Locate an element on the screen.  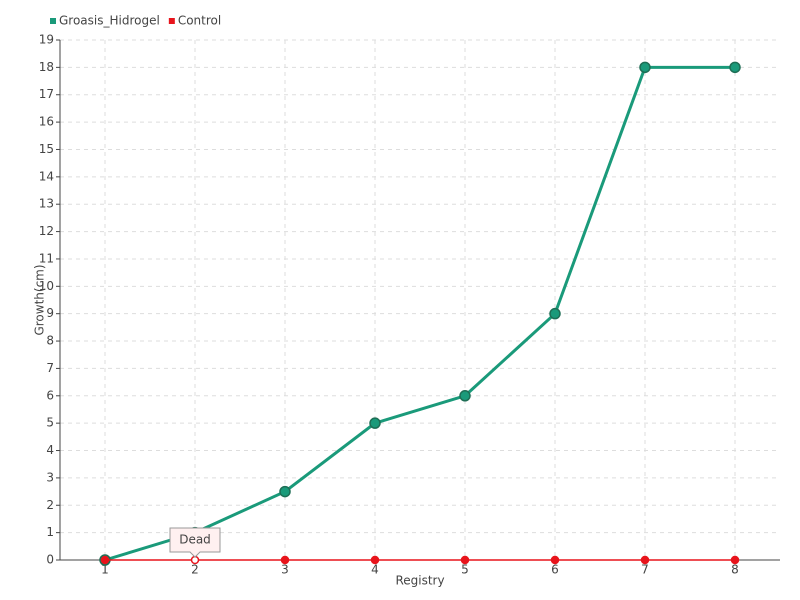
x-tick-label: 2 is located at coordinates (195, 570).